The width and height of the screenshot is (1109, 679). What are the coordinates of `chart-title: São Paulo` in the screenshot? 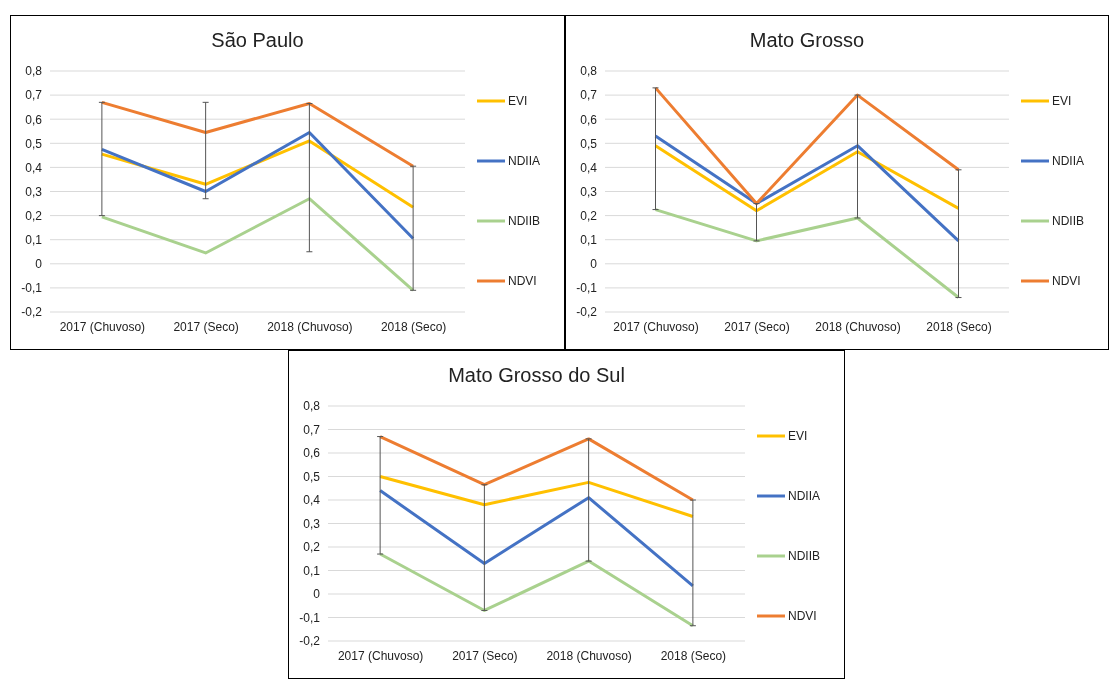 It's located at (257, 40).